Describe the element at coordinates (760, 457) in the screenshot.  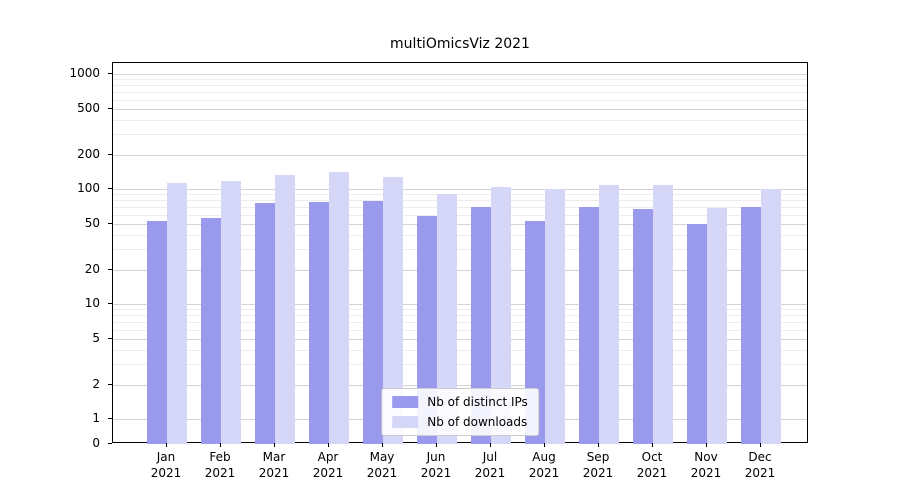
I see `x-tick-month: Dec` at that location.